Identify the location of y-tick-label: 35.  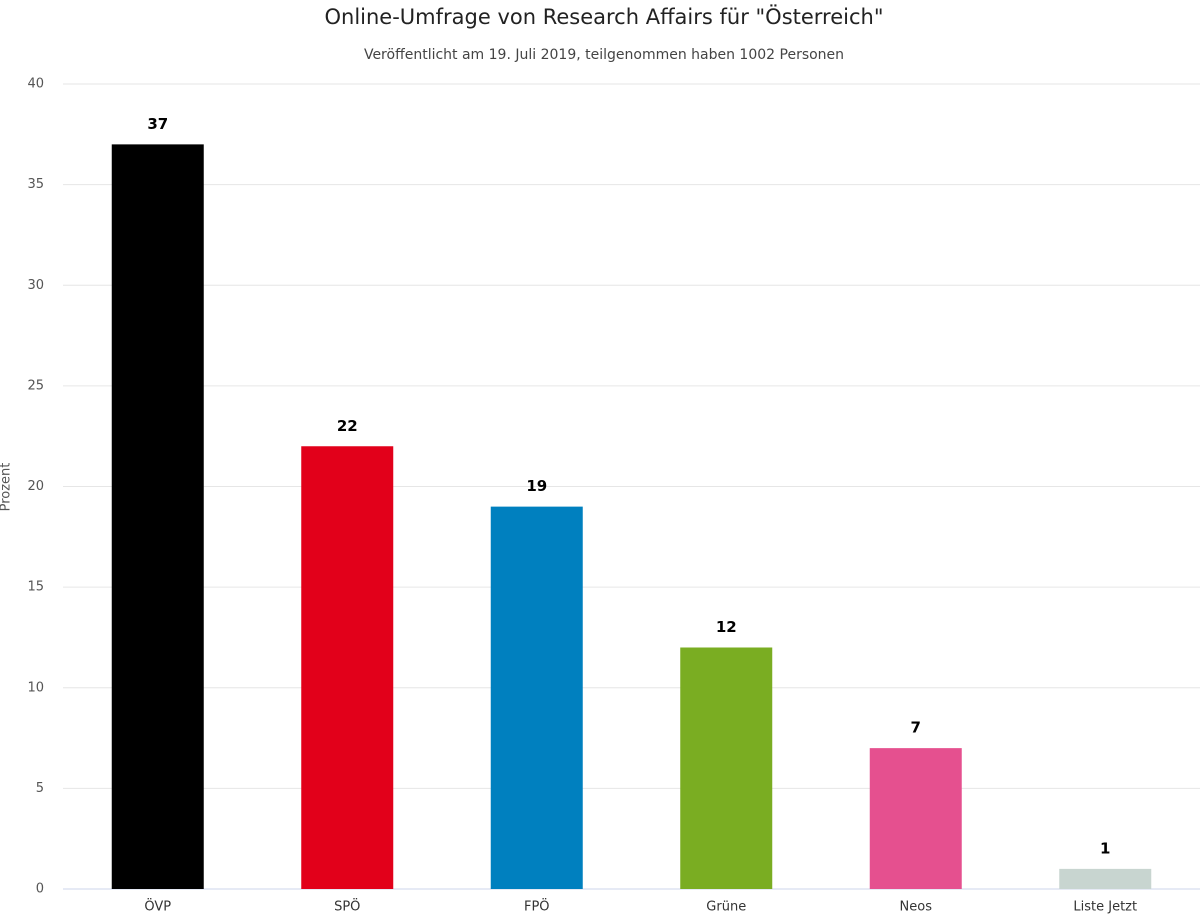
(35, 184).